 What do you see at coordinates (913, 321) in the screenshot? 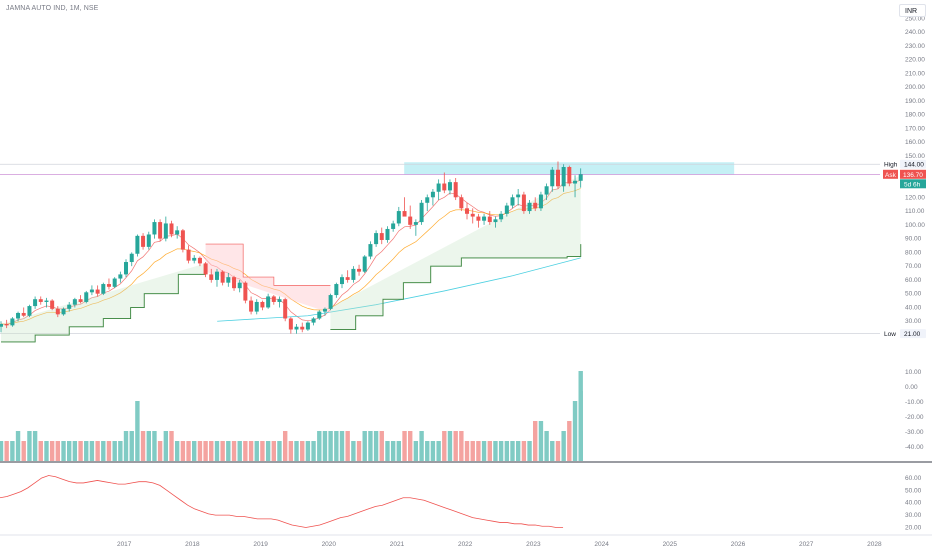
I see `price-axis-tick: 30.00` at bounding box center [913, 321].